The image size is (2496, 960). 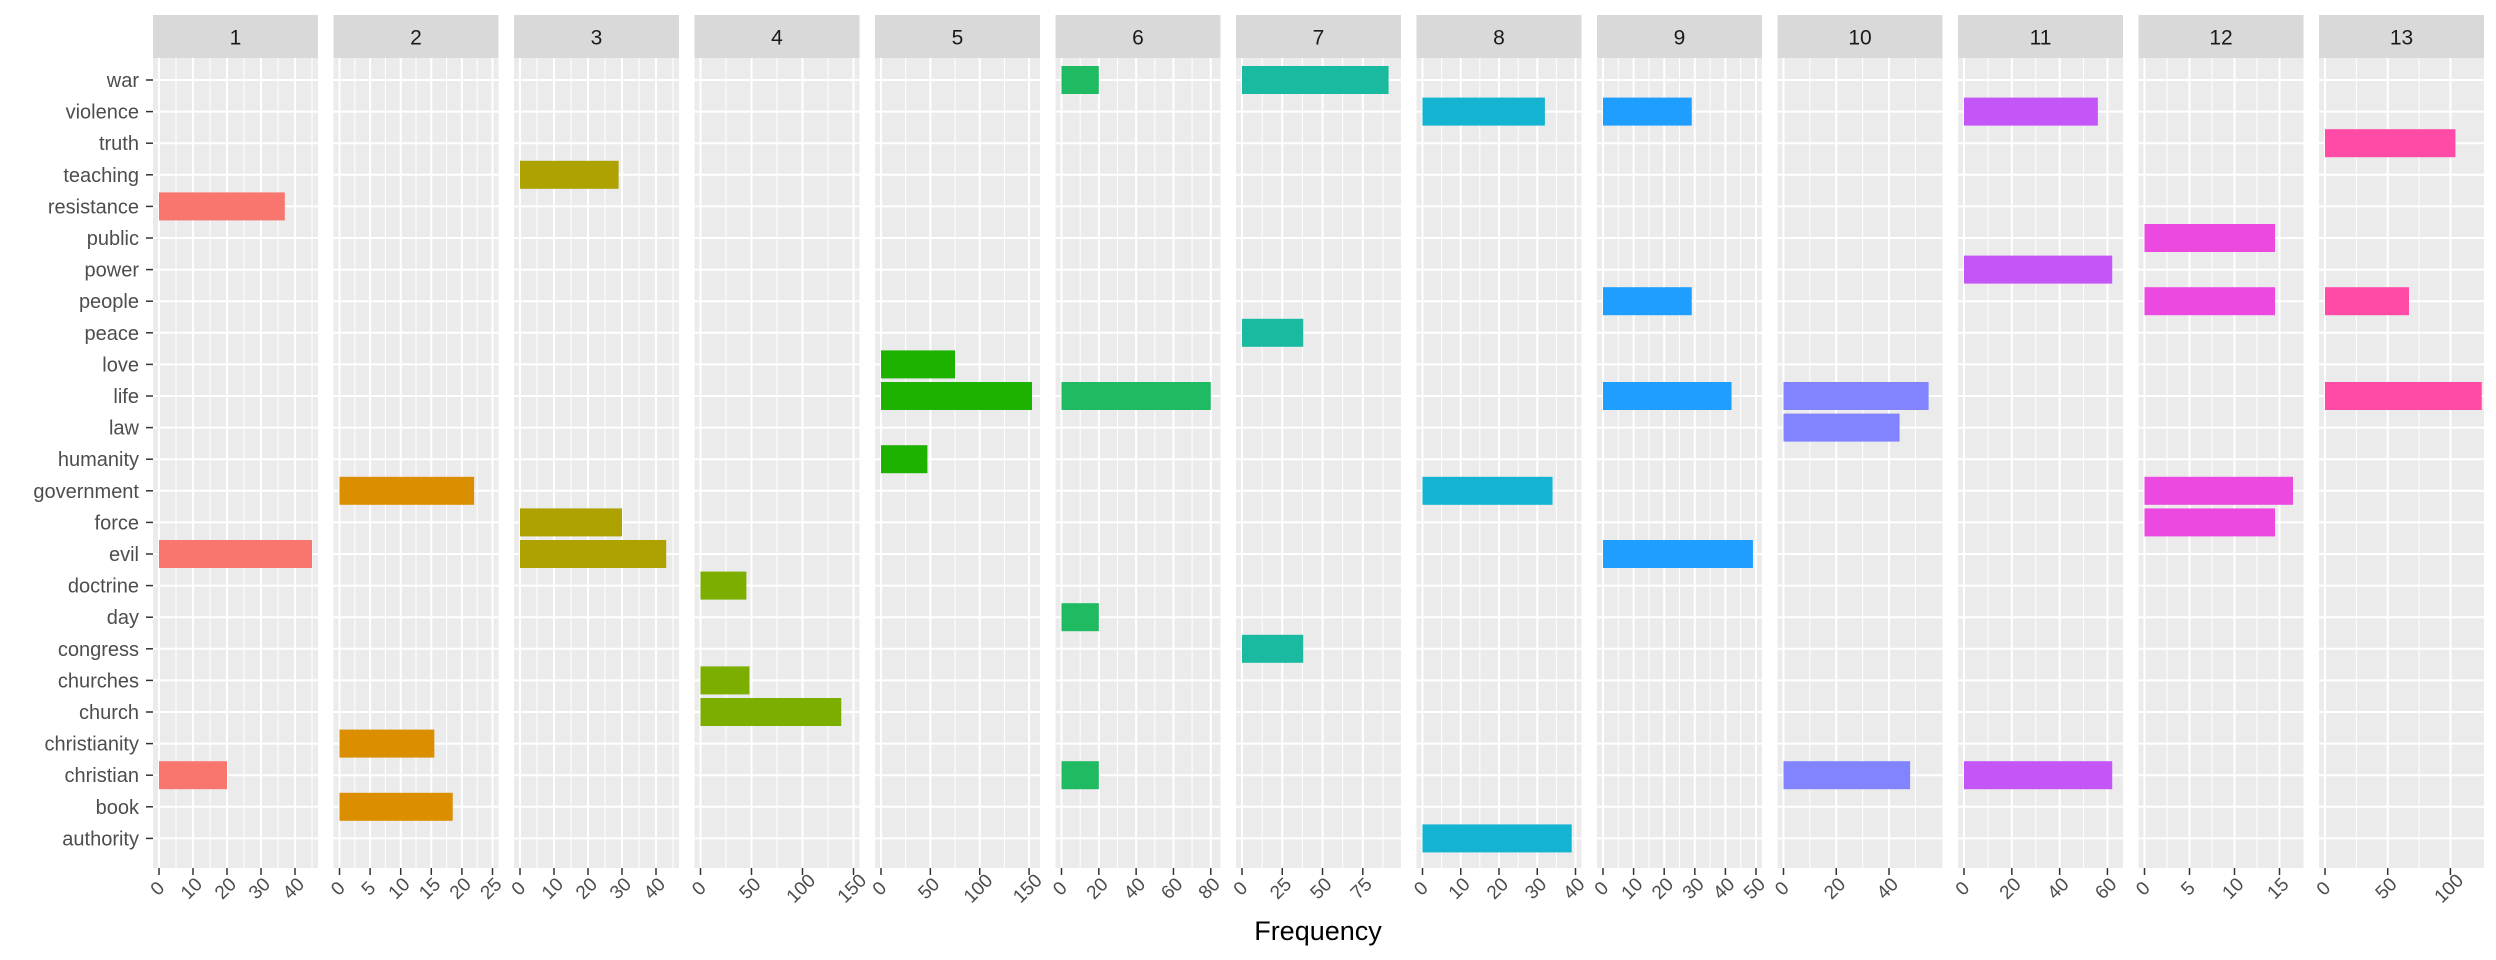 What do you see at coordinates (2038, 269) in the screenshot?
I see `bar-power` at bounding box center [2038, 269].